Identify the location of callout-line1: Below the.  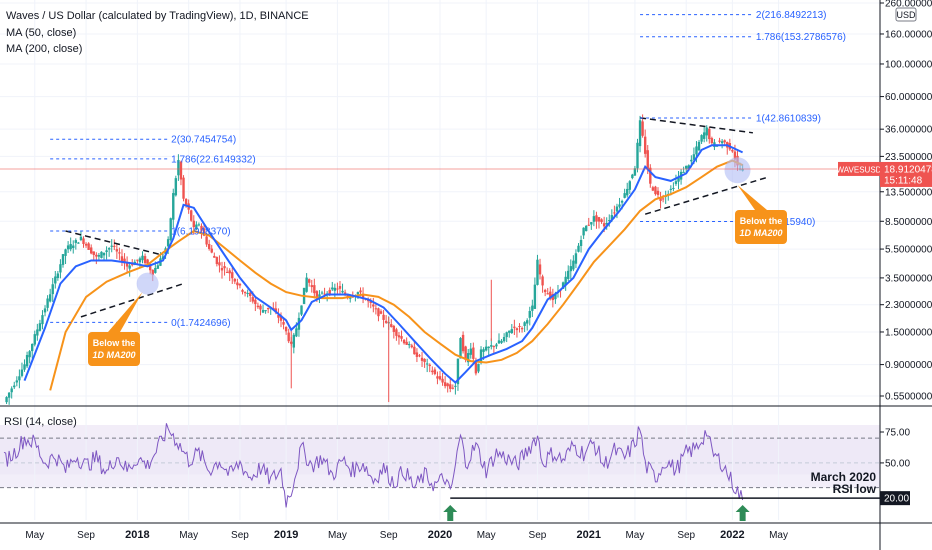
(114, 343).